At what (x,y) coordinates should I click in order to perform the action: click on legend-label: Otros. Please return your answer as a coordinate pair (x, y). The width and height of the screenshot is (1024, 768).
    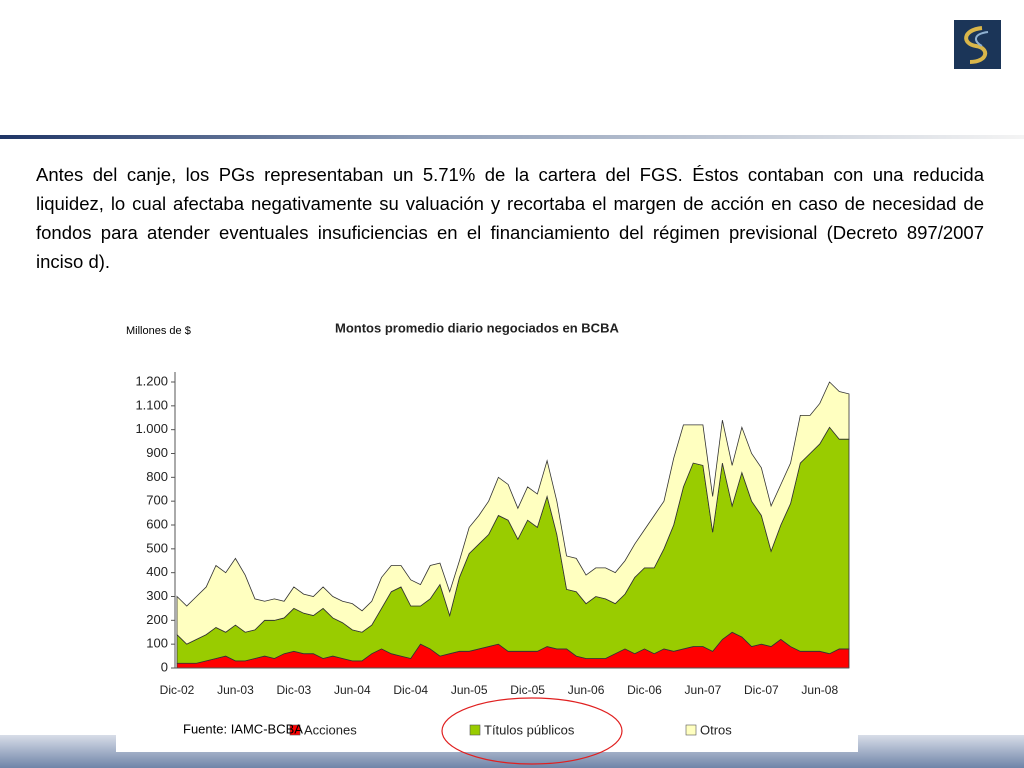
    Looking at the image, I should click on (716, 729).